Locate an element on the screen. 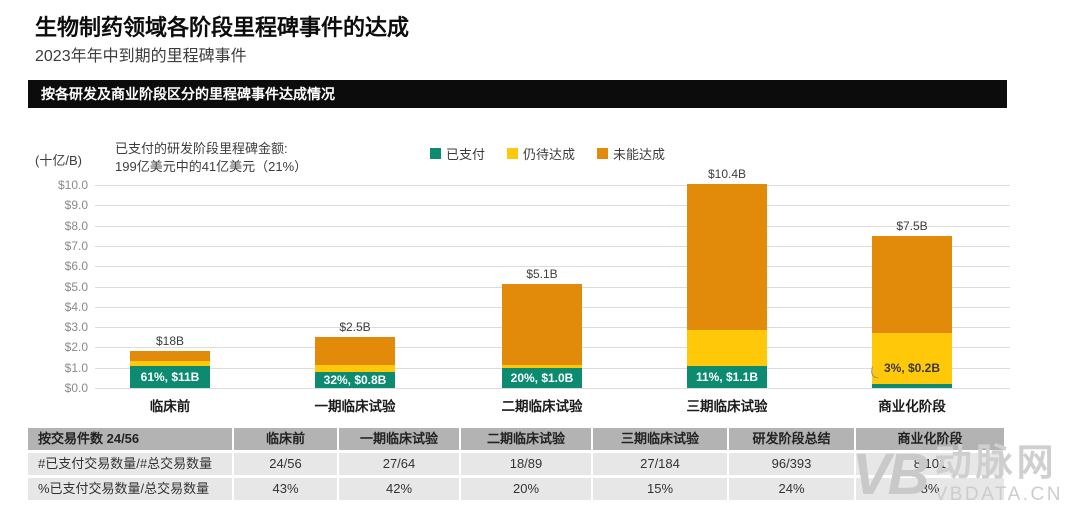 The width and height of the screenshot is (1080, 519). table-cell: %已支付交易数量/总交易数量 is located at coordinates (130, 489).